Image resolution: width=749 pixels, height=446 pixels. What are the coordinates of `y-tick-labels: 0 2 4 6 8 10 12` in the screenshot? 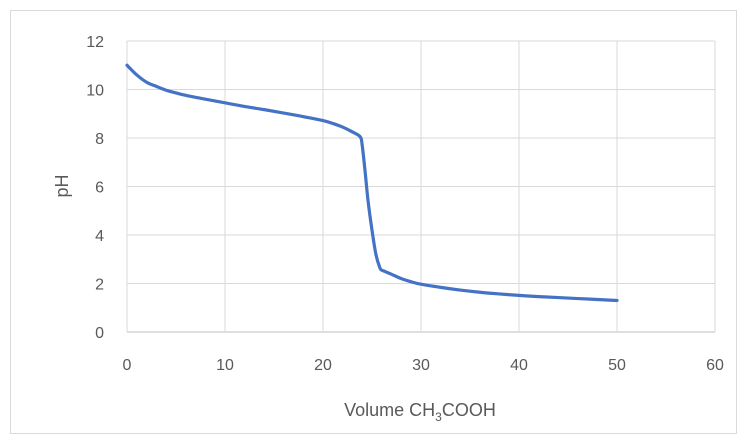 It's located at (95, 188).